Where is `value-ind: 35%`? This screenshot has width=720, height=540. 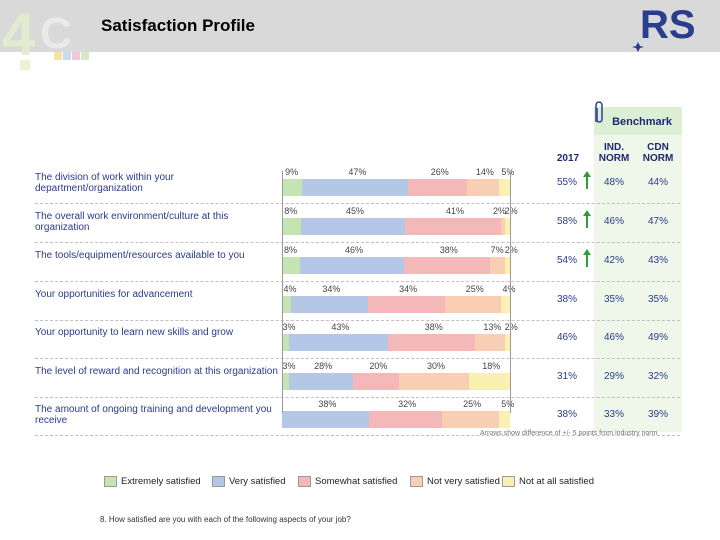 value-ind: 35% is located at coordinates (613, 299).